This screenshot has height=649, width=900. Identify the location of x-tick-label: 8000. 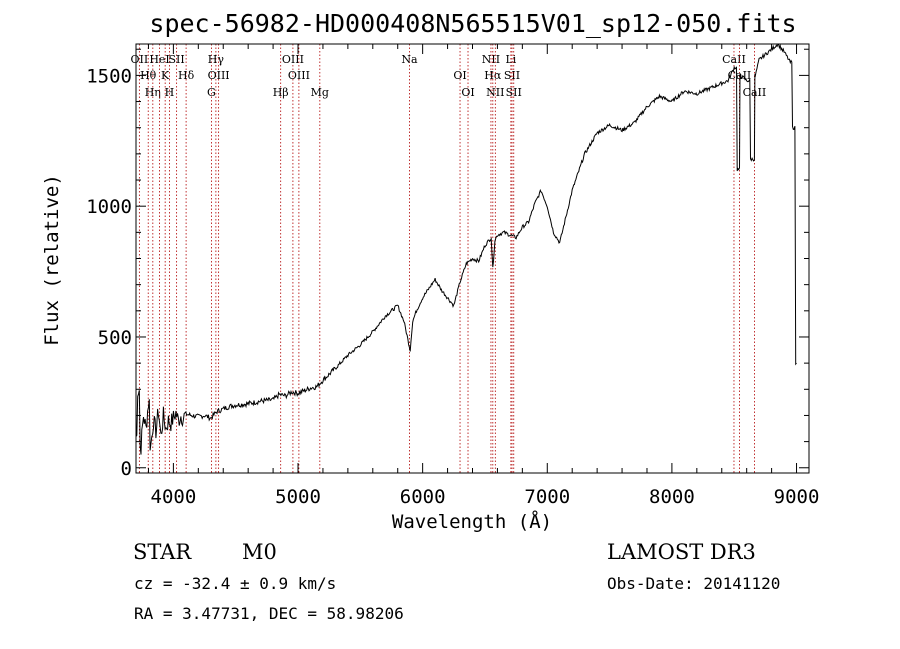
(672, 497).